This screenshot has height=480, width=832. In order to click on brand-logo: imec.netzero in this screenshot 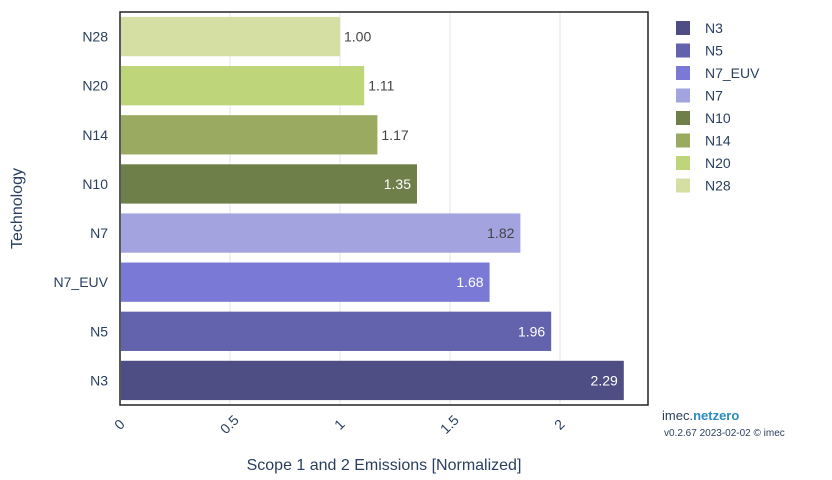, I will do `click(700, 415)`.